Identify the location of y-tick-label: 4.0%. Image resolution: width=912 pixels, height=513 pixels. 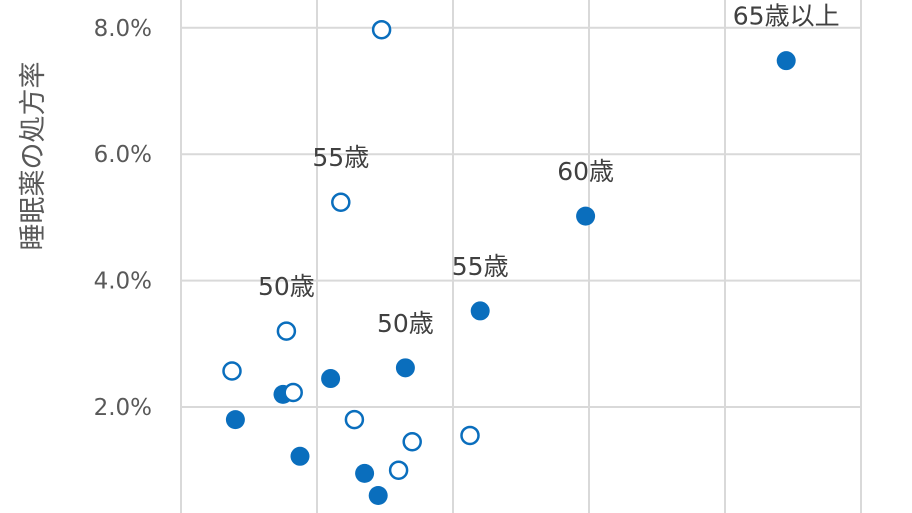
(123, 282).